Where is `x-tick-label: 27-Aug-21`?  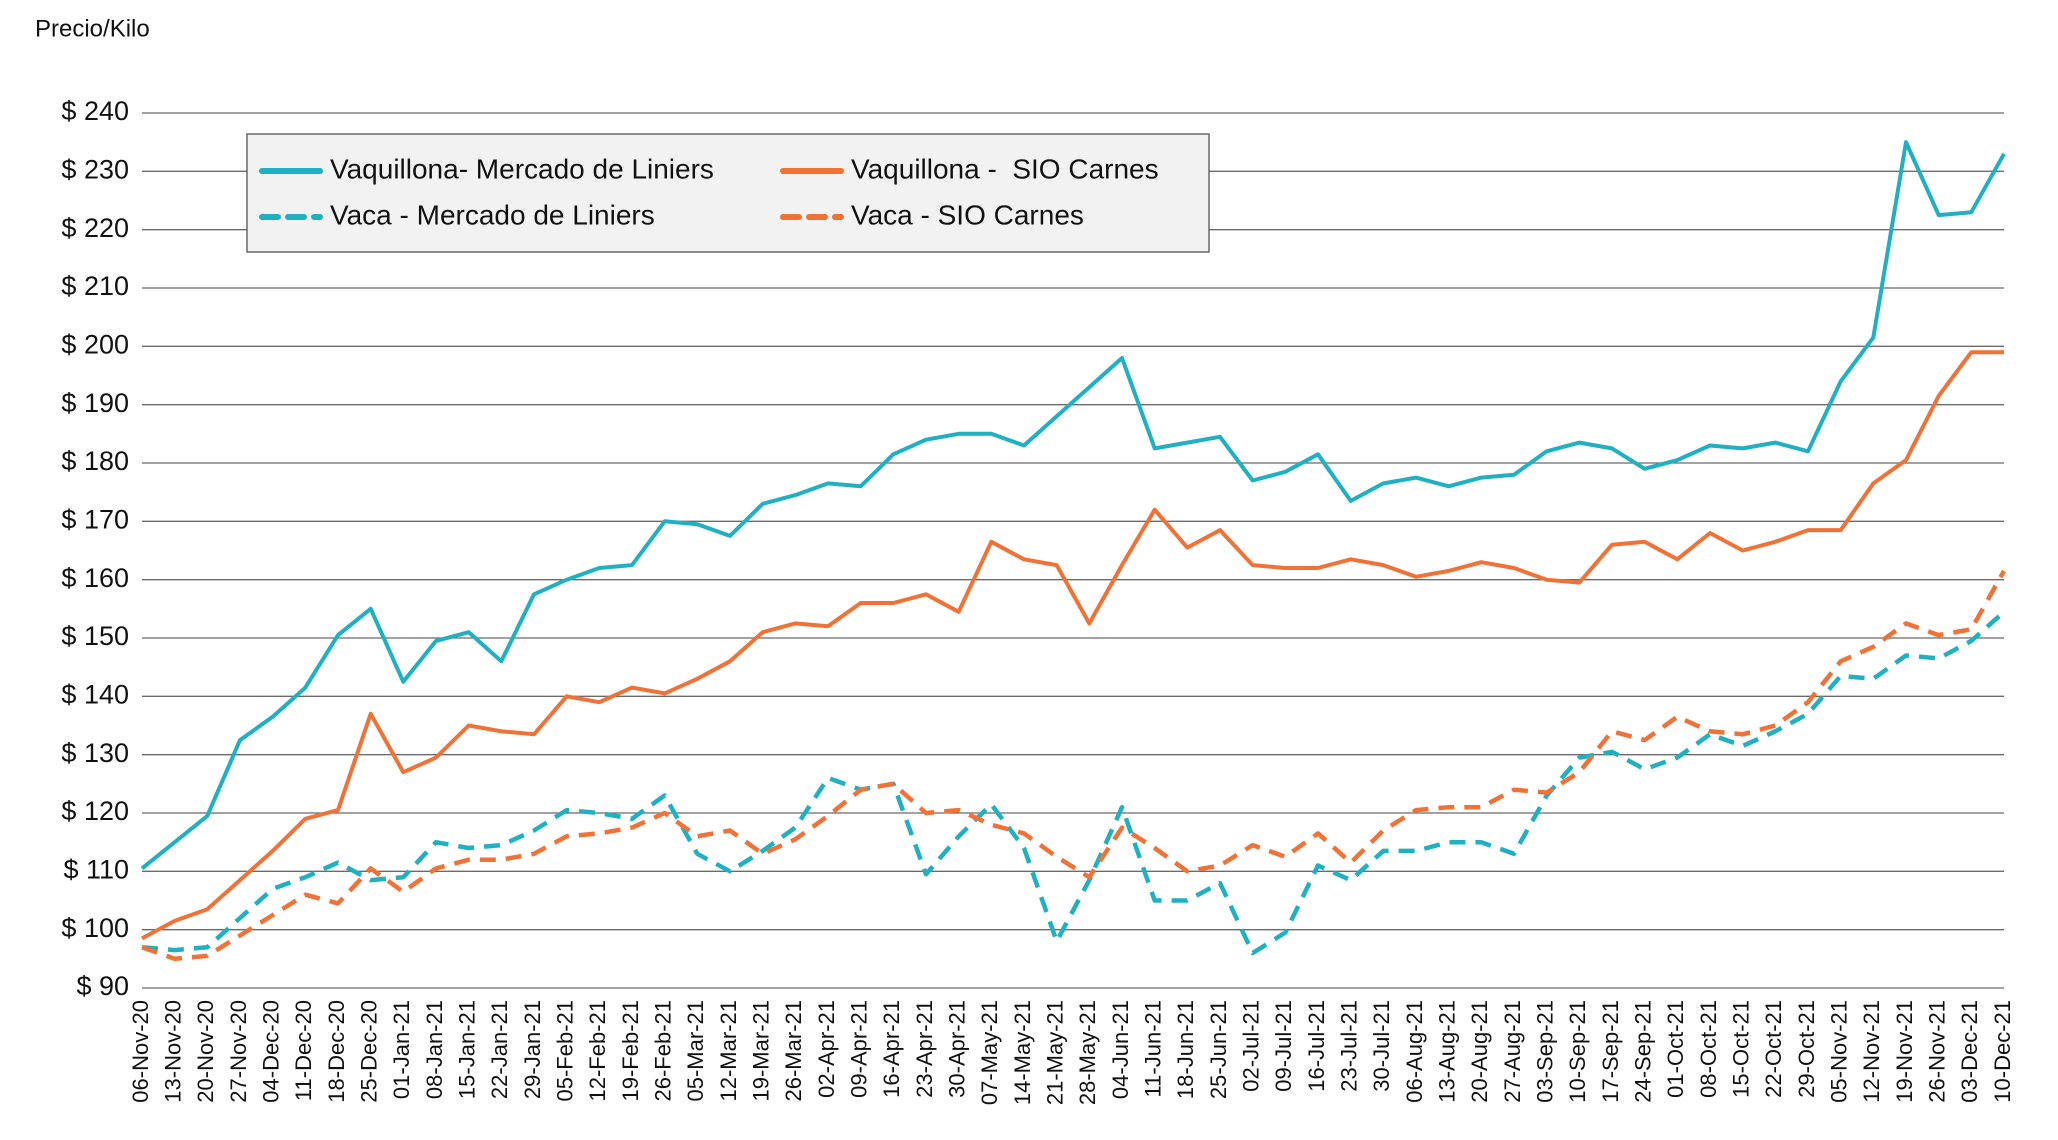
x-tick-label: 27-Aug-21 is located at coordinates (1512, 1051).